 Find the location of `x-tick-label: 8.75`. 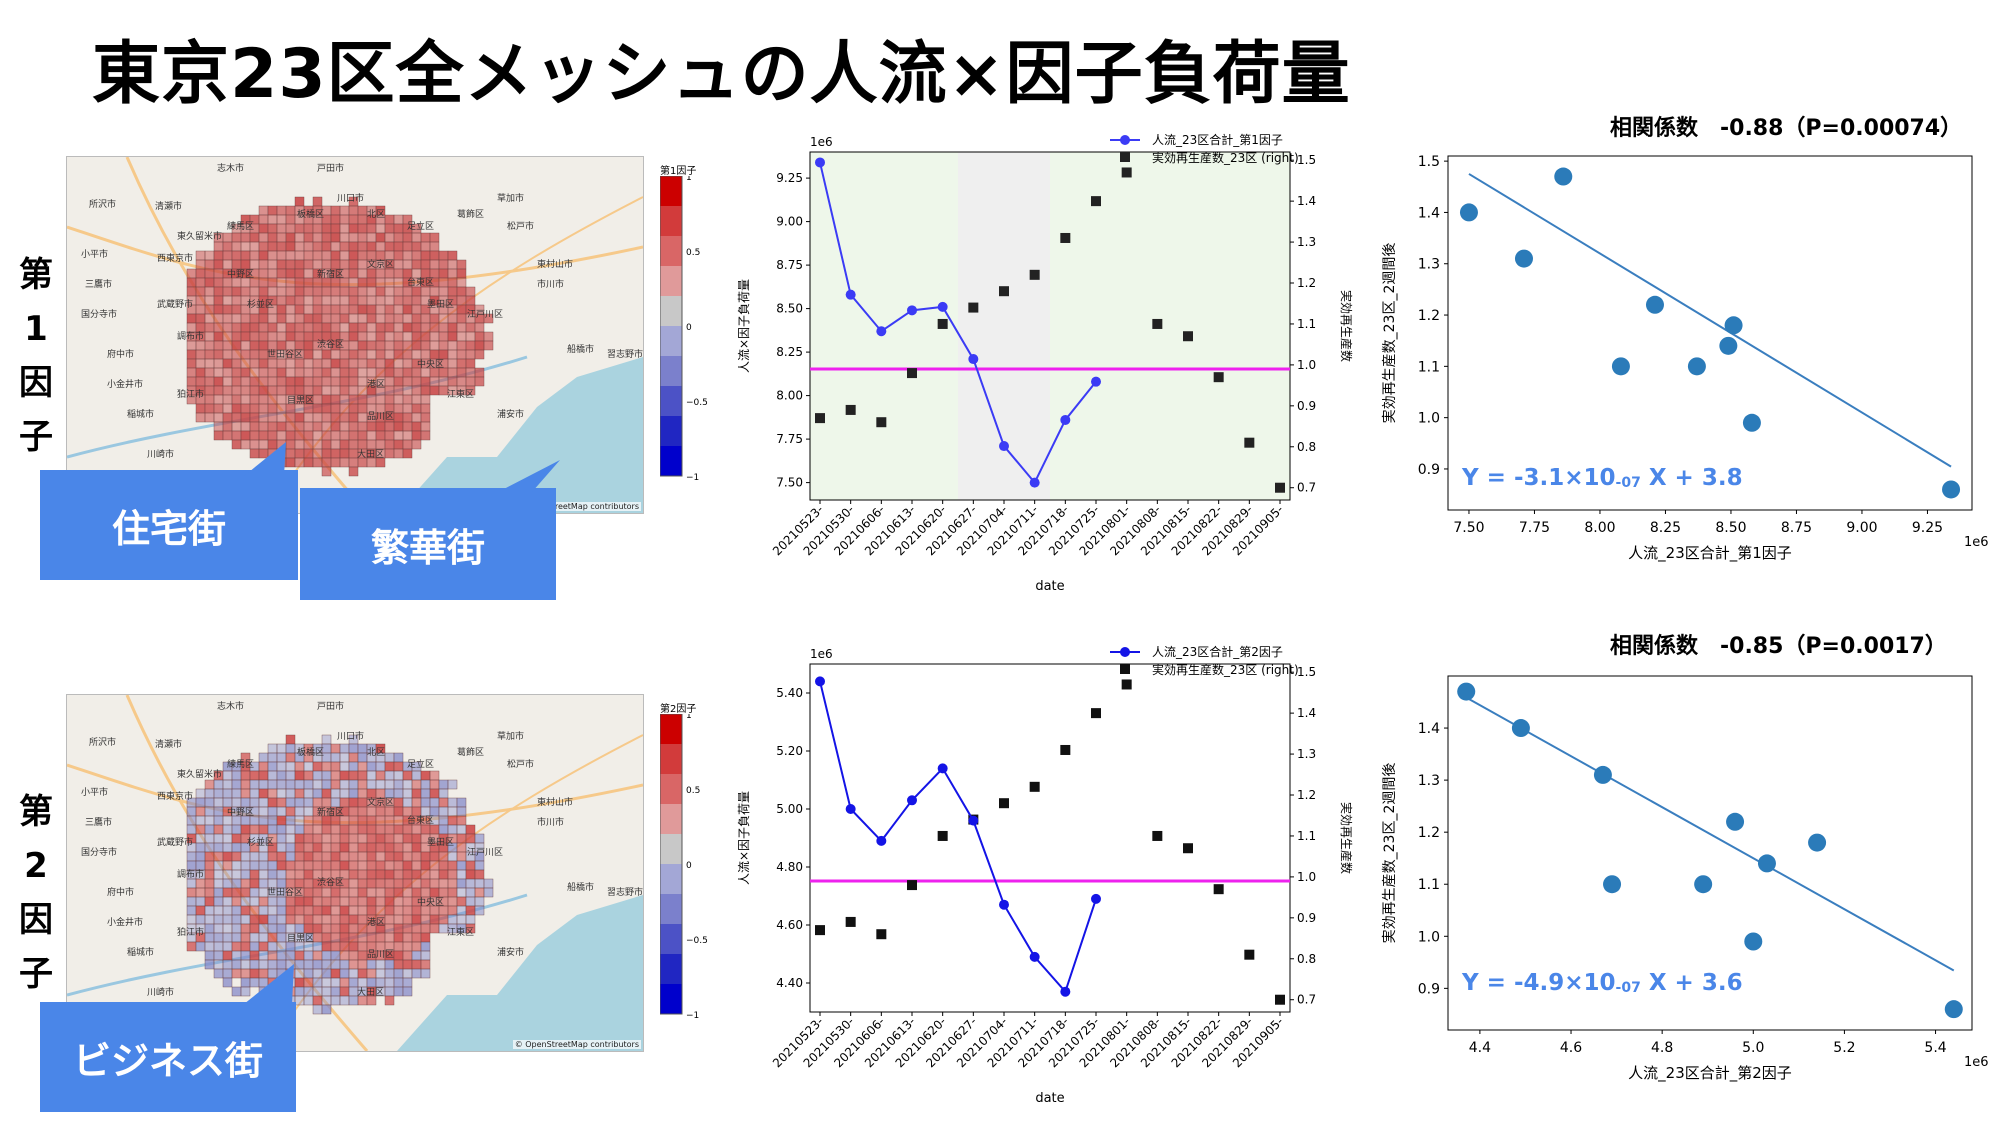

x-tick-label: 8.75 is located at coordinates (1796, 528).